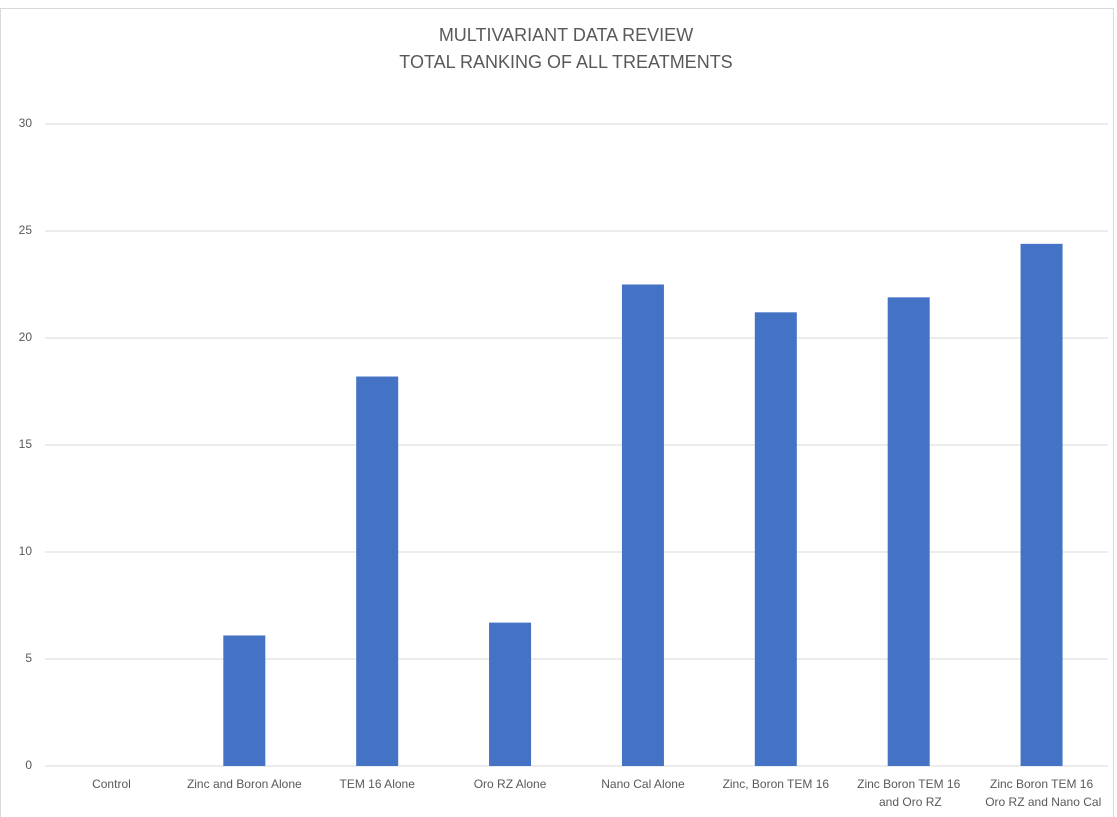 The height and width of the screenshot is (817, 1117). Describe the element at coordinates (1041, 793) in the screenshot. I see `x-tick-label: Zinc Boron TEM 16 Oro RZ and Nano Cal` at that location.